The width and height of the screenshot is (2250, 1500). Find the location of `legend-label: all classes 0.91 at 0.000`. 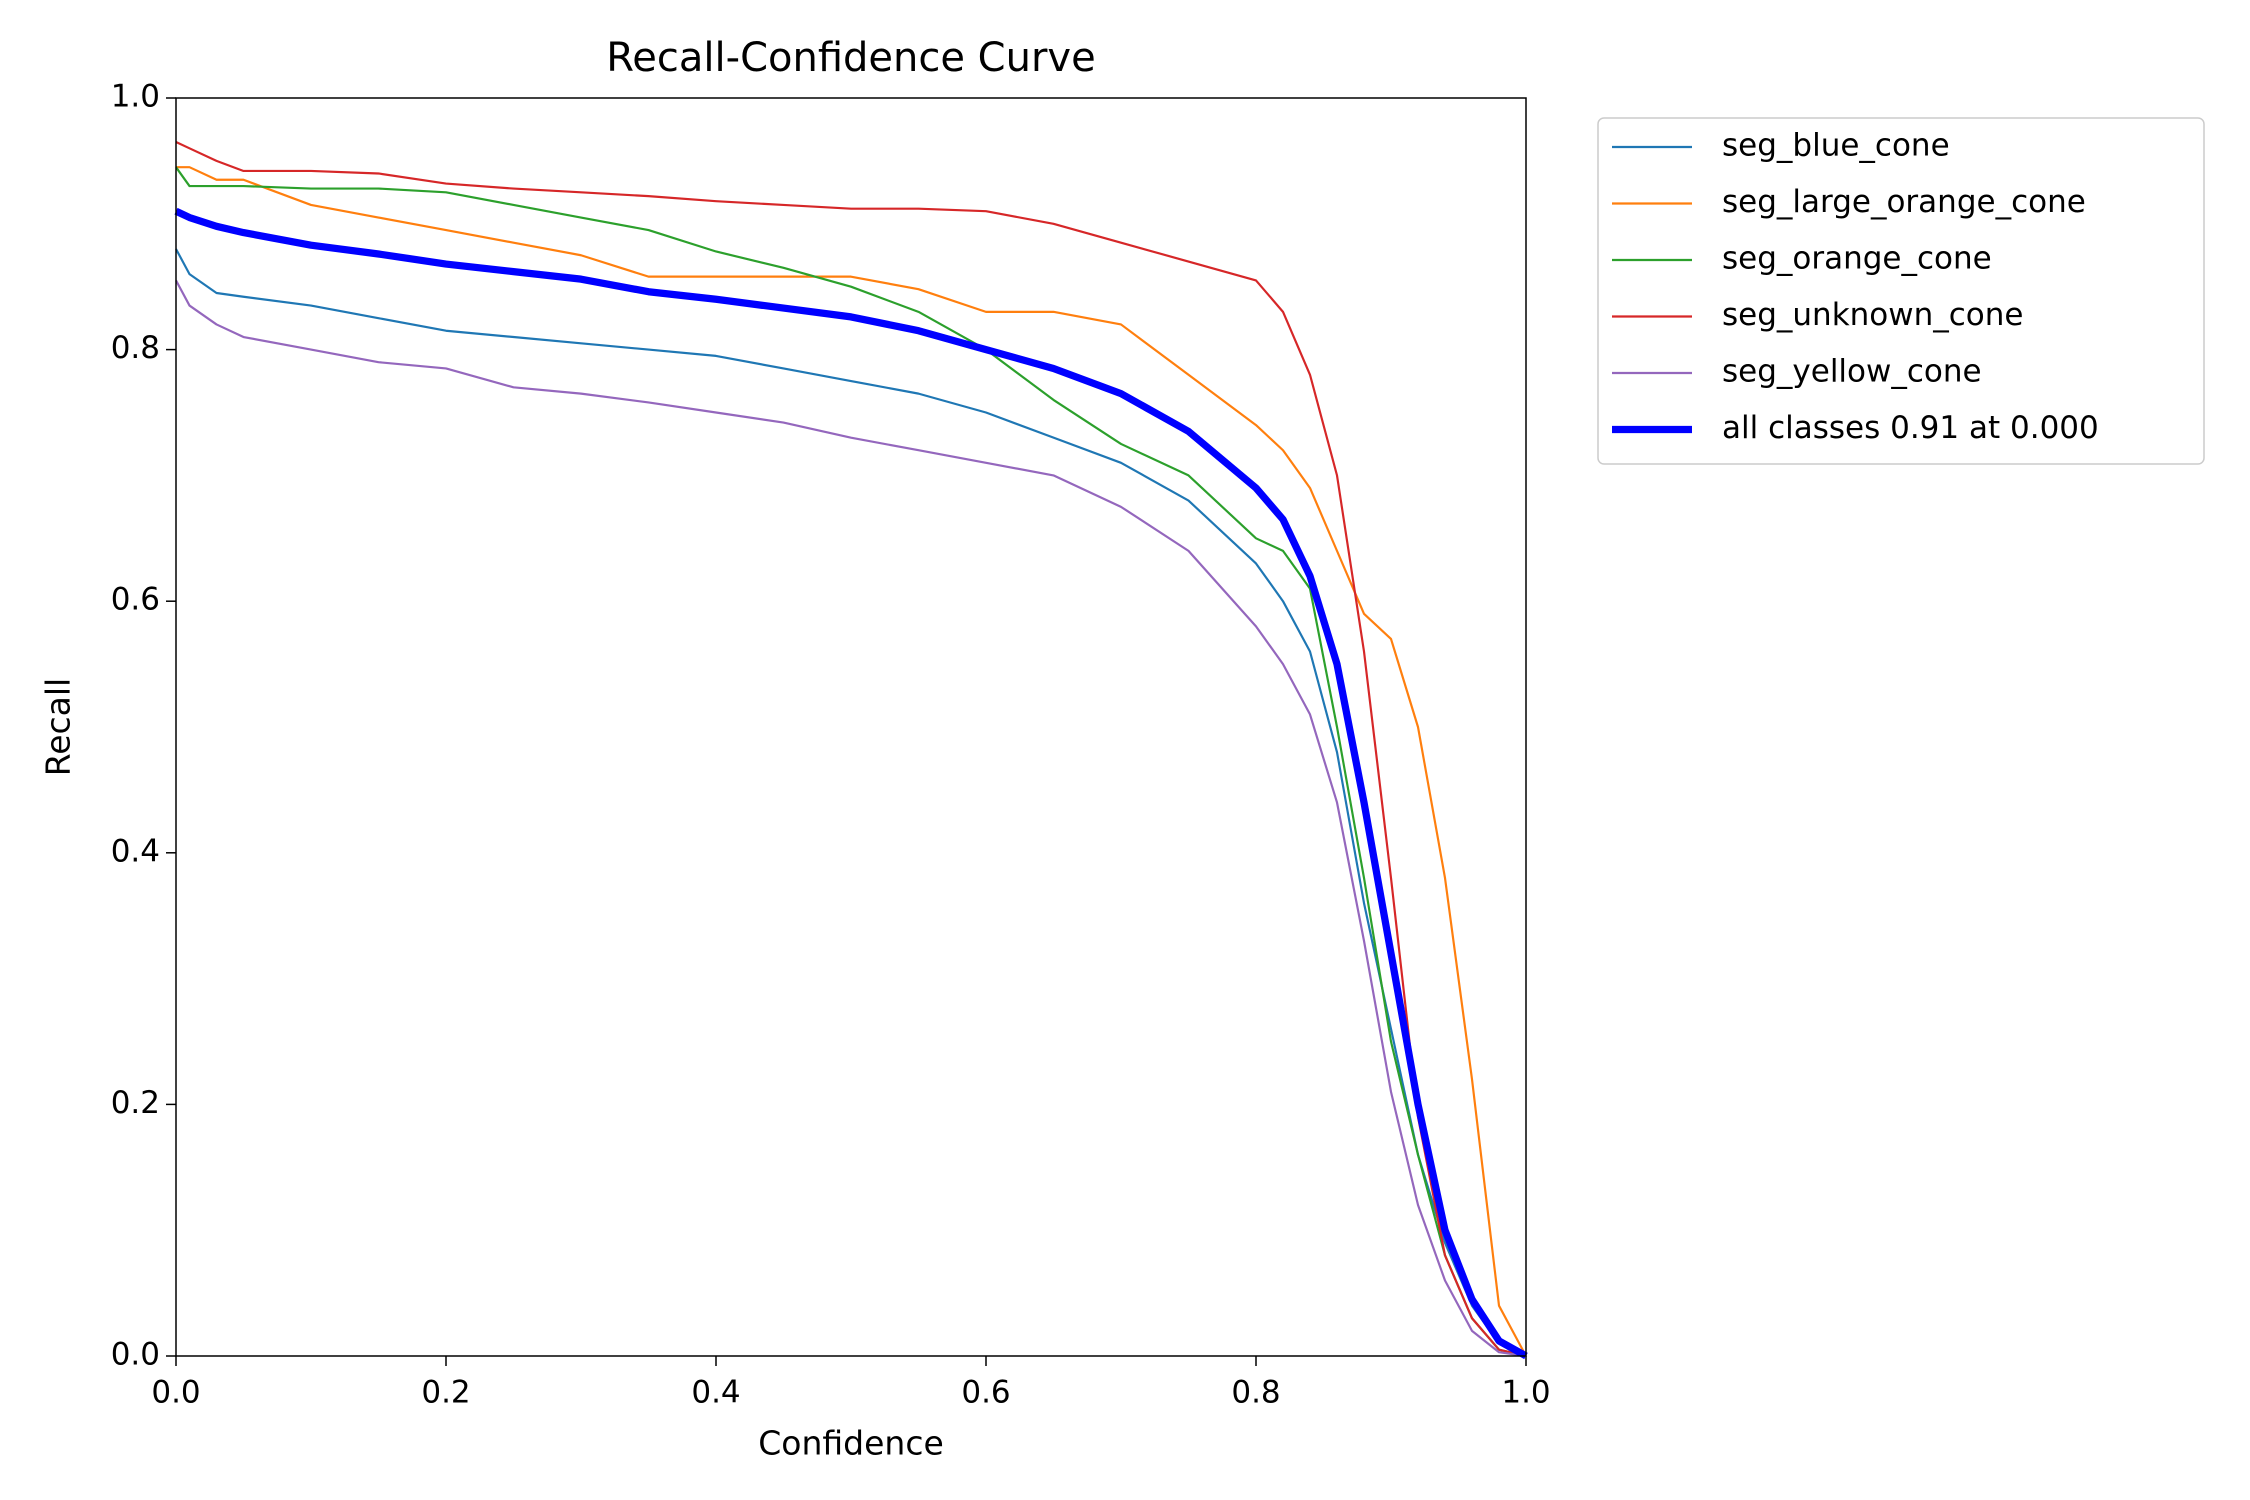

legend-label: all classes 0.91 at 0.000 is located at coordinates (1910, 428).